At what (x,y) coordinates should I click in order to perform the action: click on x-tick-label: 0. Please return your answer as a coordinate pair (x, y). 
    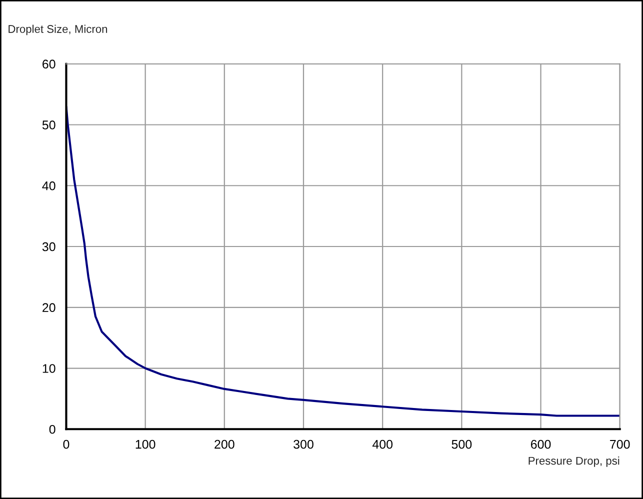
    Looking at the image, I should click on (66, 444).